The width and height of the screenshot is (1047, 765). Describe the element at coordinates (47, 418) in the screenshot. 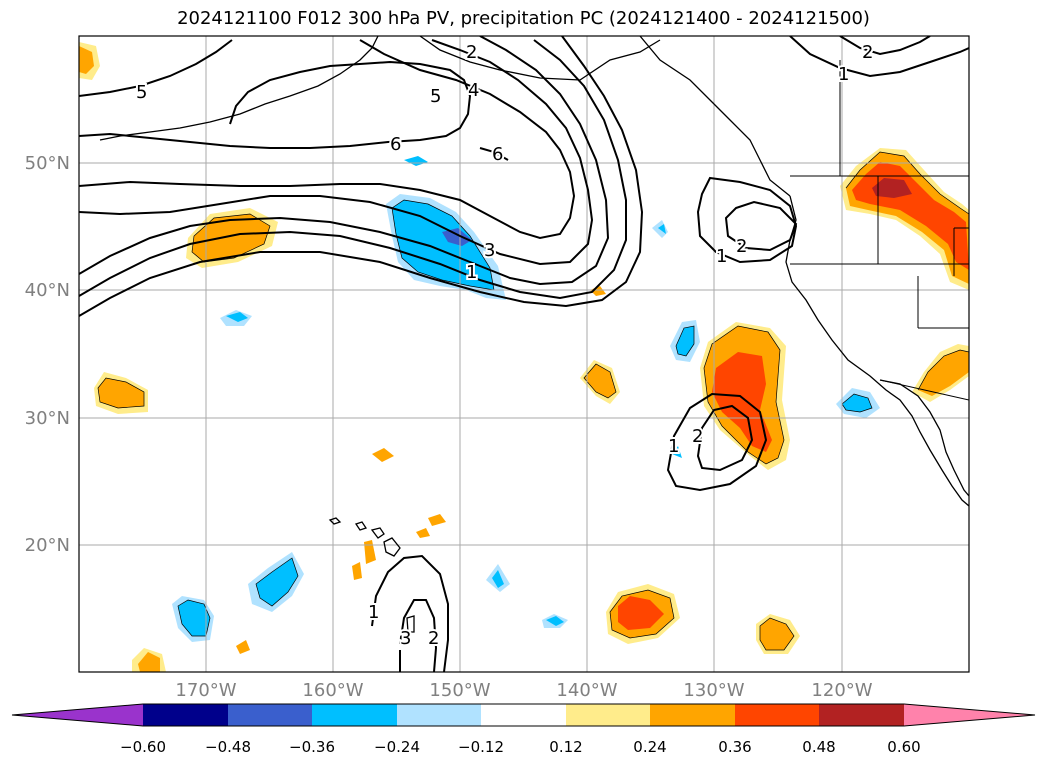

I see `lat-label: 30°N` at that location.